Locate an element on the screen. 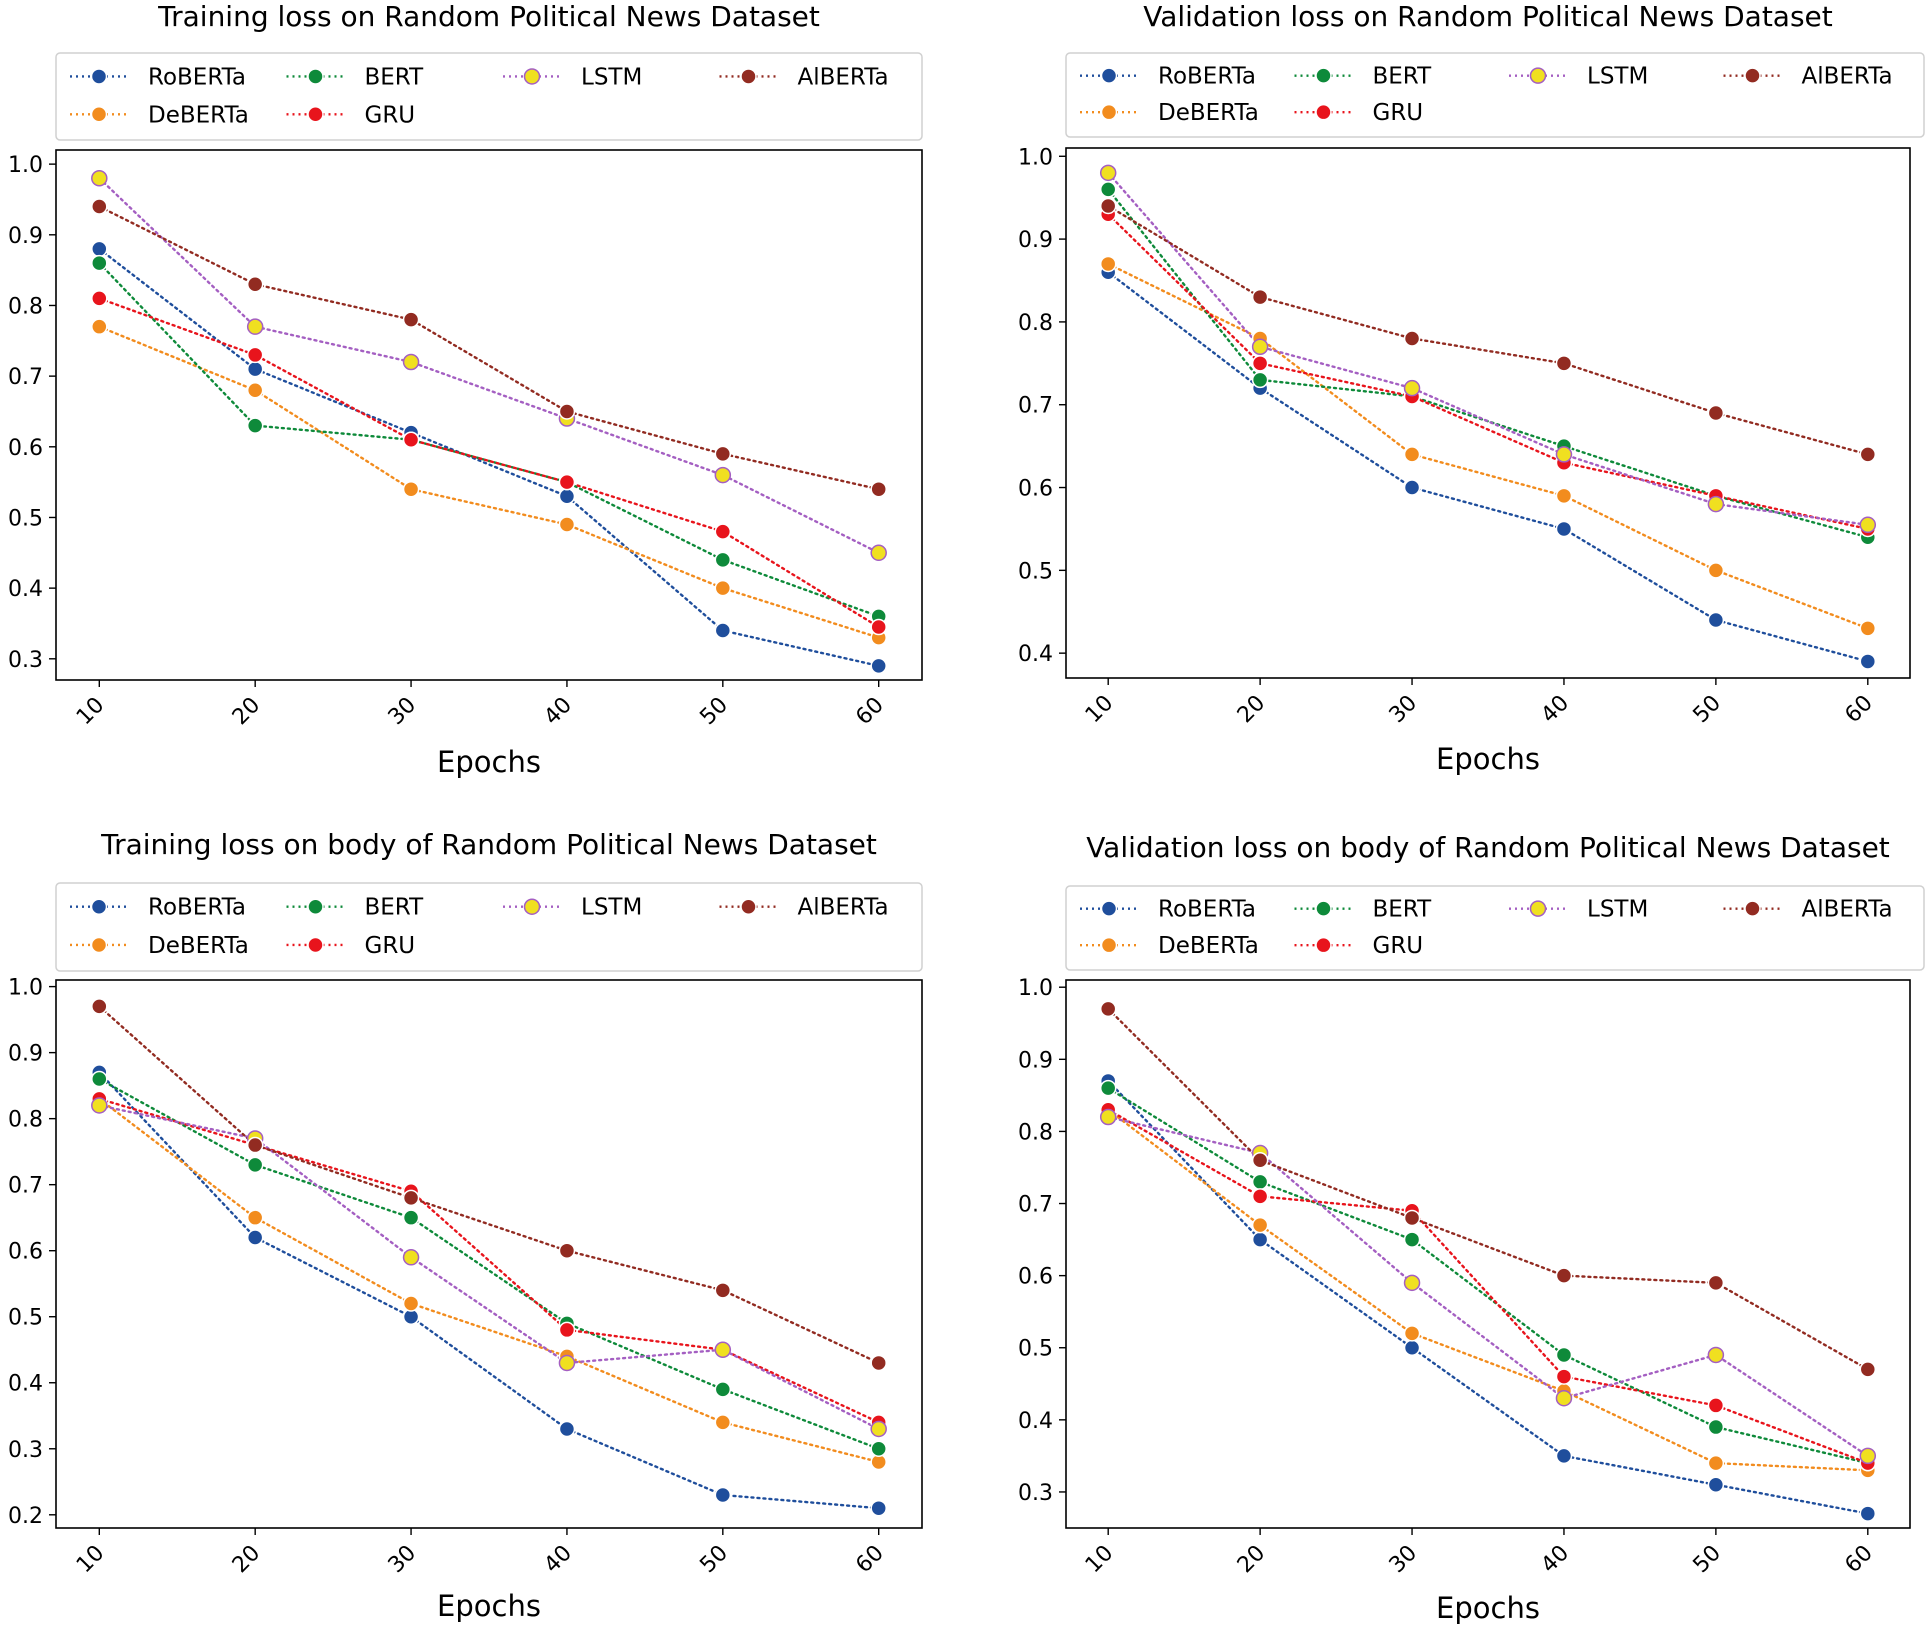 The image size is (1930, 1627). series-line-lstm is located at coordinates (1488, 348).